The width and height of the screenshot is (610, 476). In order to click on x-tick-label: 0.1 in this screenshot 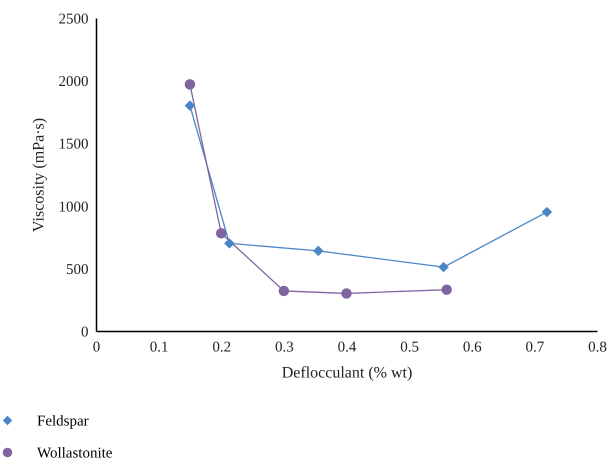, I will do `click(159, 348)`.